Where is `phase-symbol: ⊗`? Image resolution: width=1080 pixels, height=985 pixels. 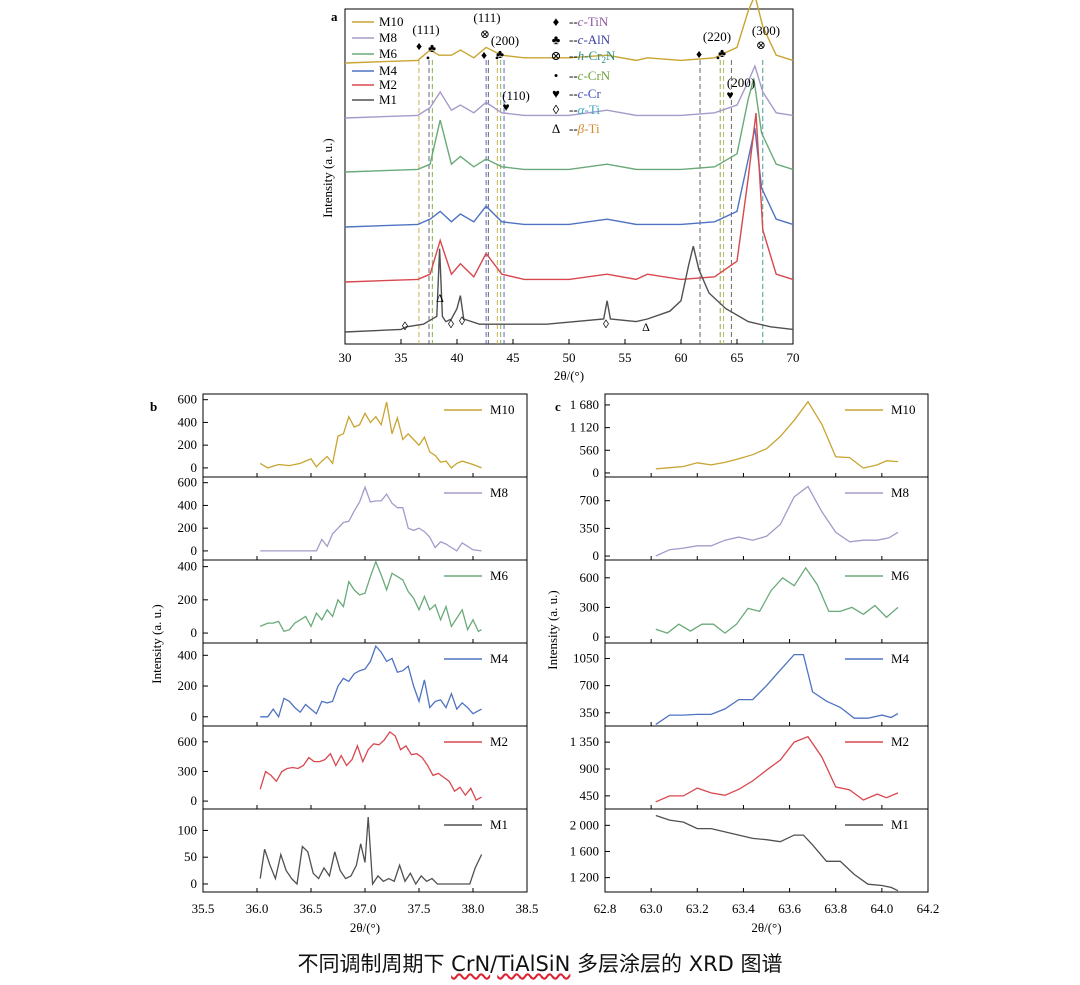 phase-symbol: ⊗ is located at coordinates (556, 55).